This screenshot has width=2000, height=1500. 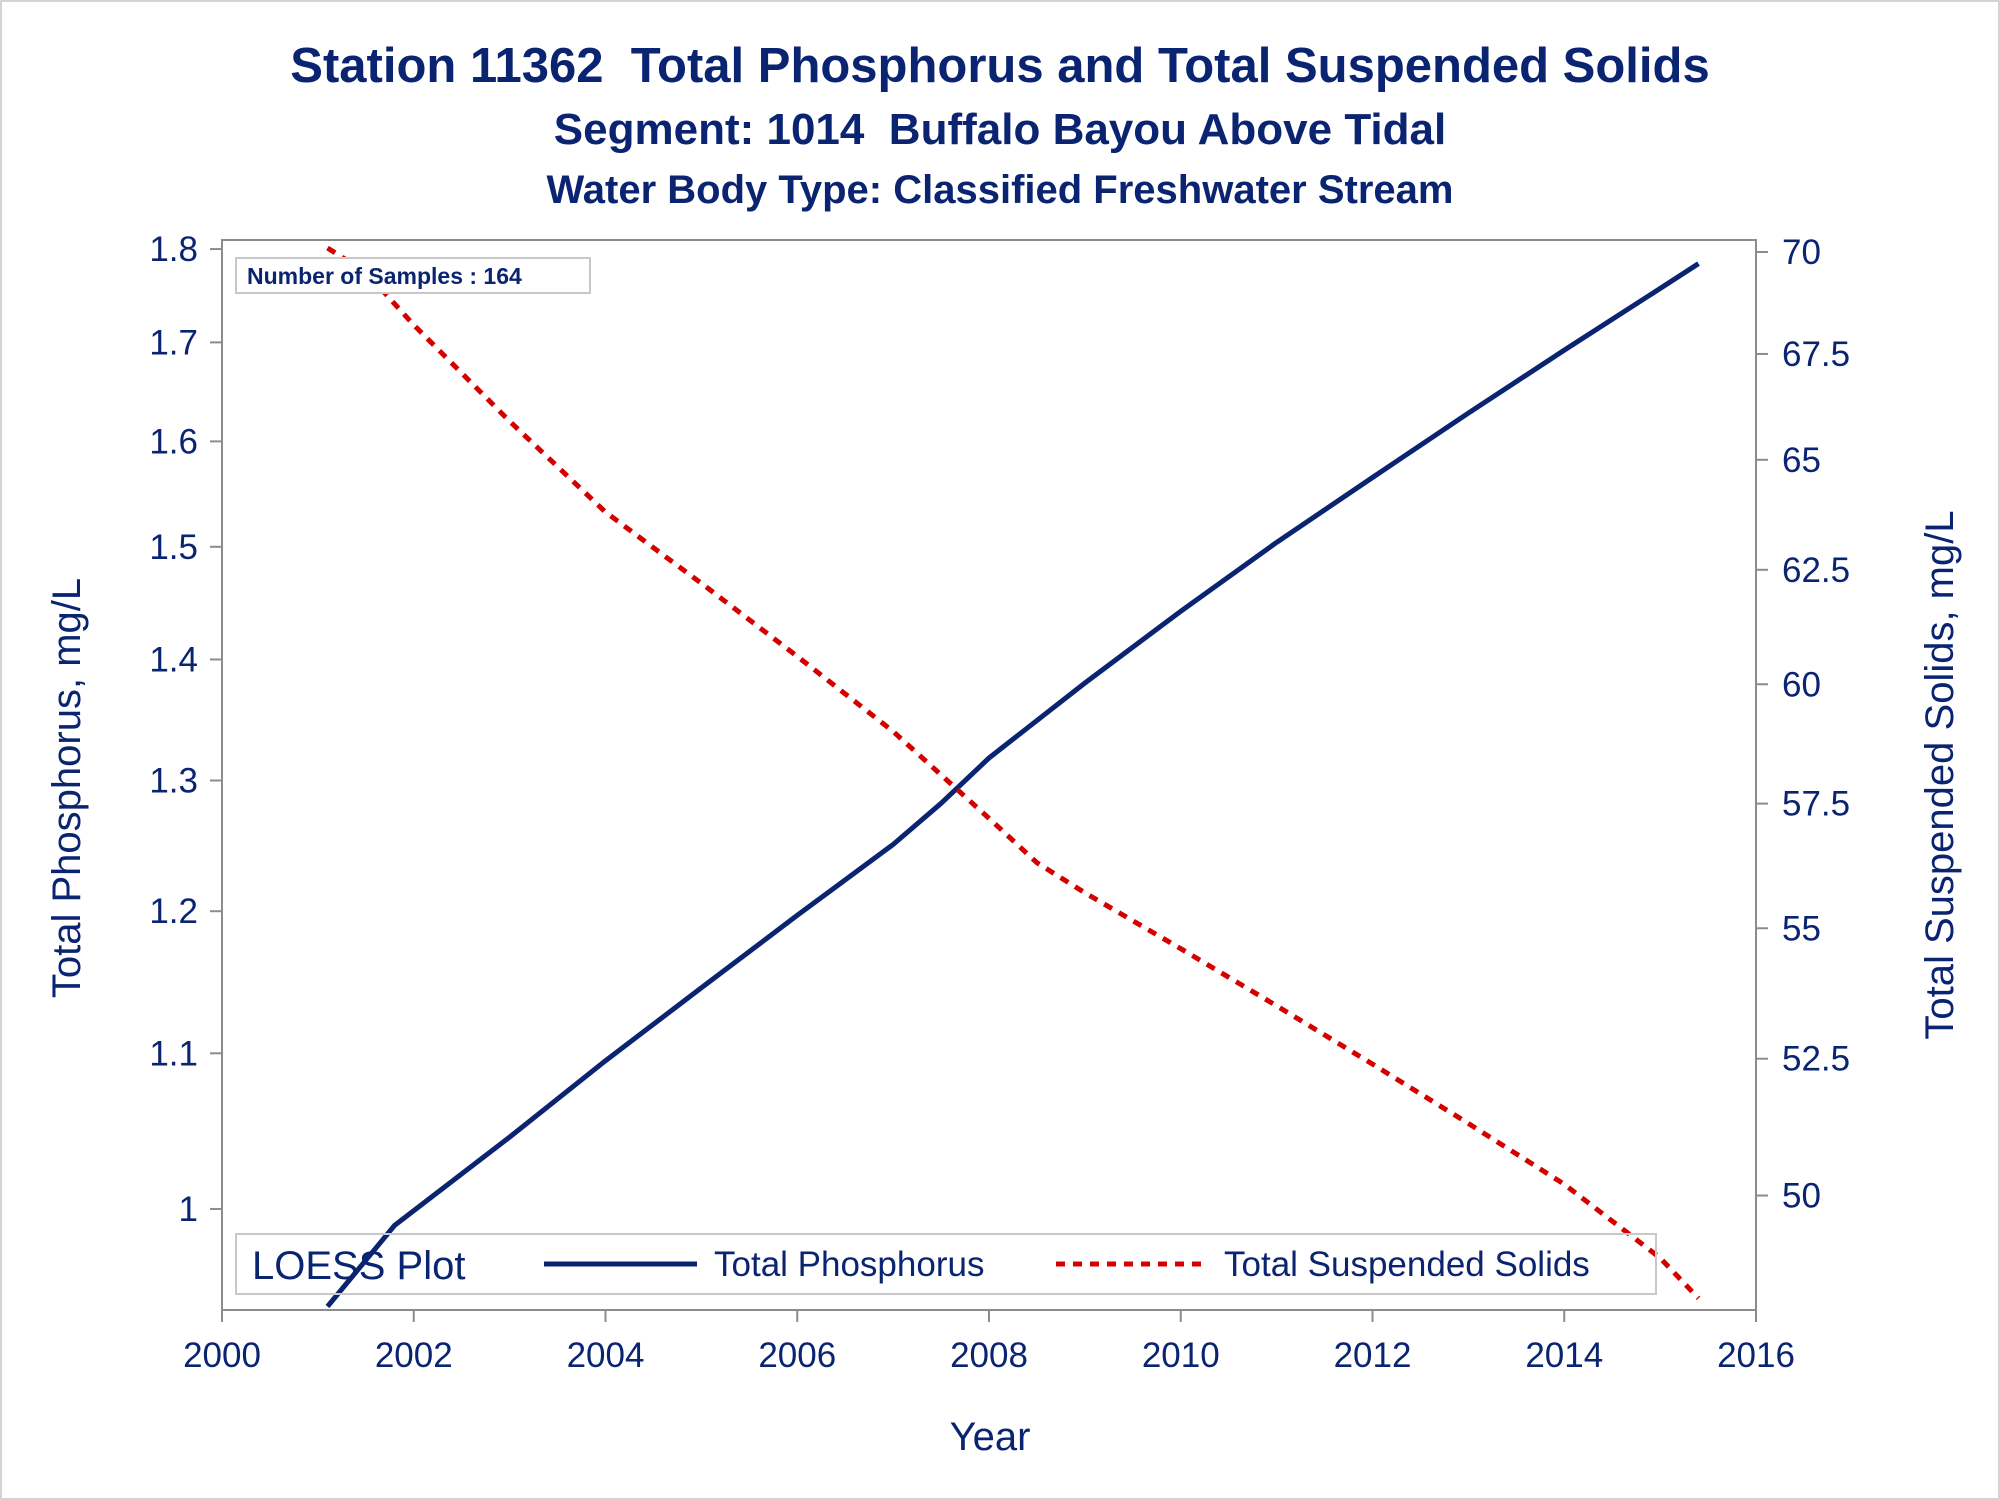 I want to click on y-left-tick-label: 1, so click(x=188, y=1209).